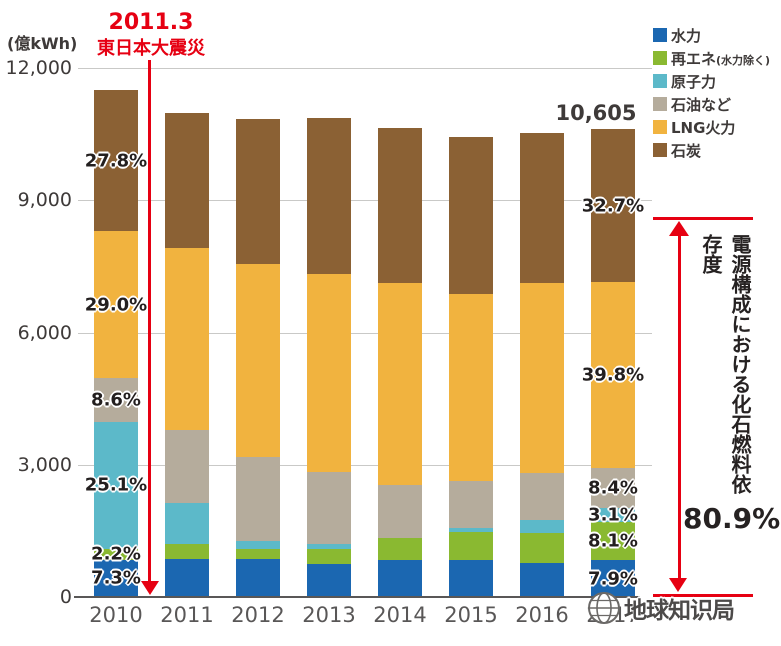 This screenshot has width=781, height=646. I want to click on legend-item: 石炭, so click(711, 150).